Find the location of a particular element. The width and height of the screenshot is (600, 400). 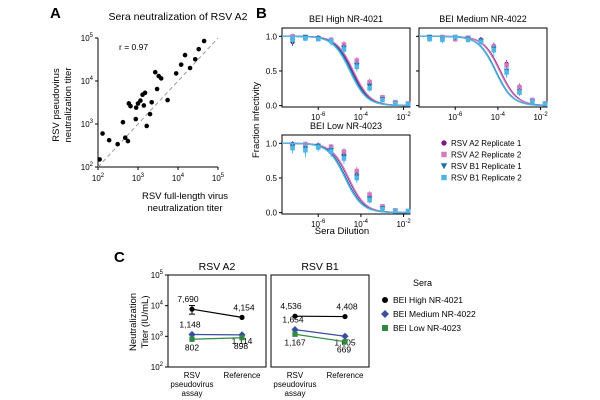

panel-b-xlabel: Sera Dilution is located at coordinates (342, 231).